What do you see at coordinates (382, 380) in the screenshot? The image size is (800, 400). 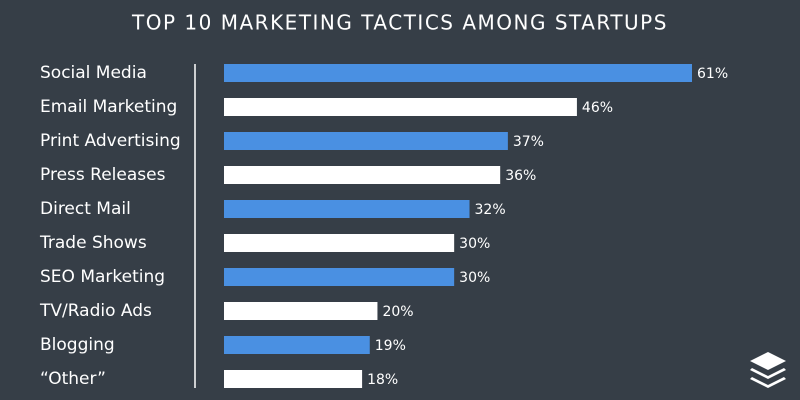 I see `value-label: 18%` at bounding box center [382, 380].